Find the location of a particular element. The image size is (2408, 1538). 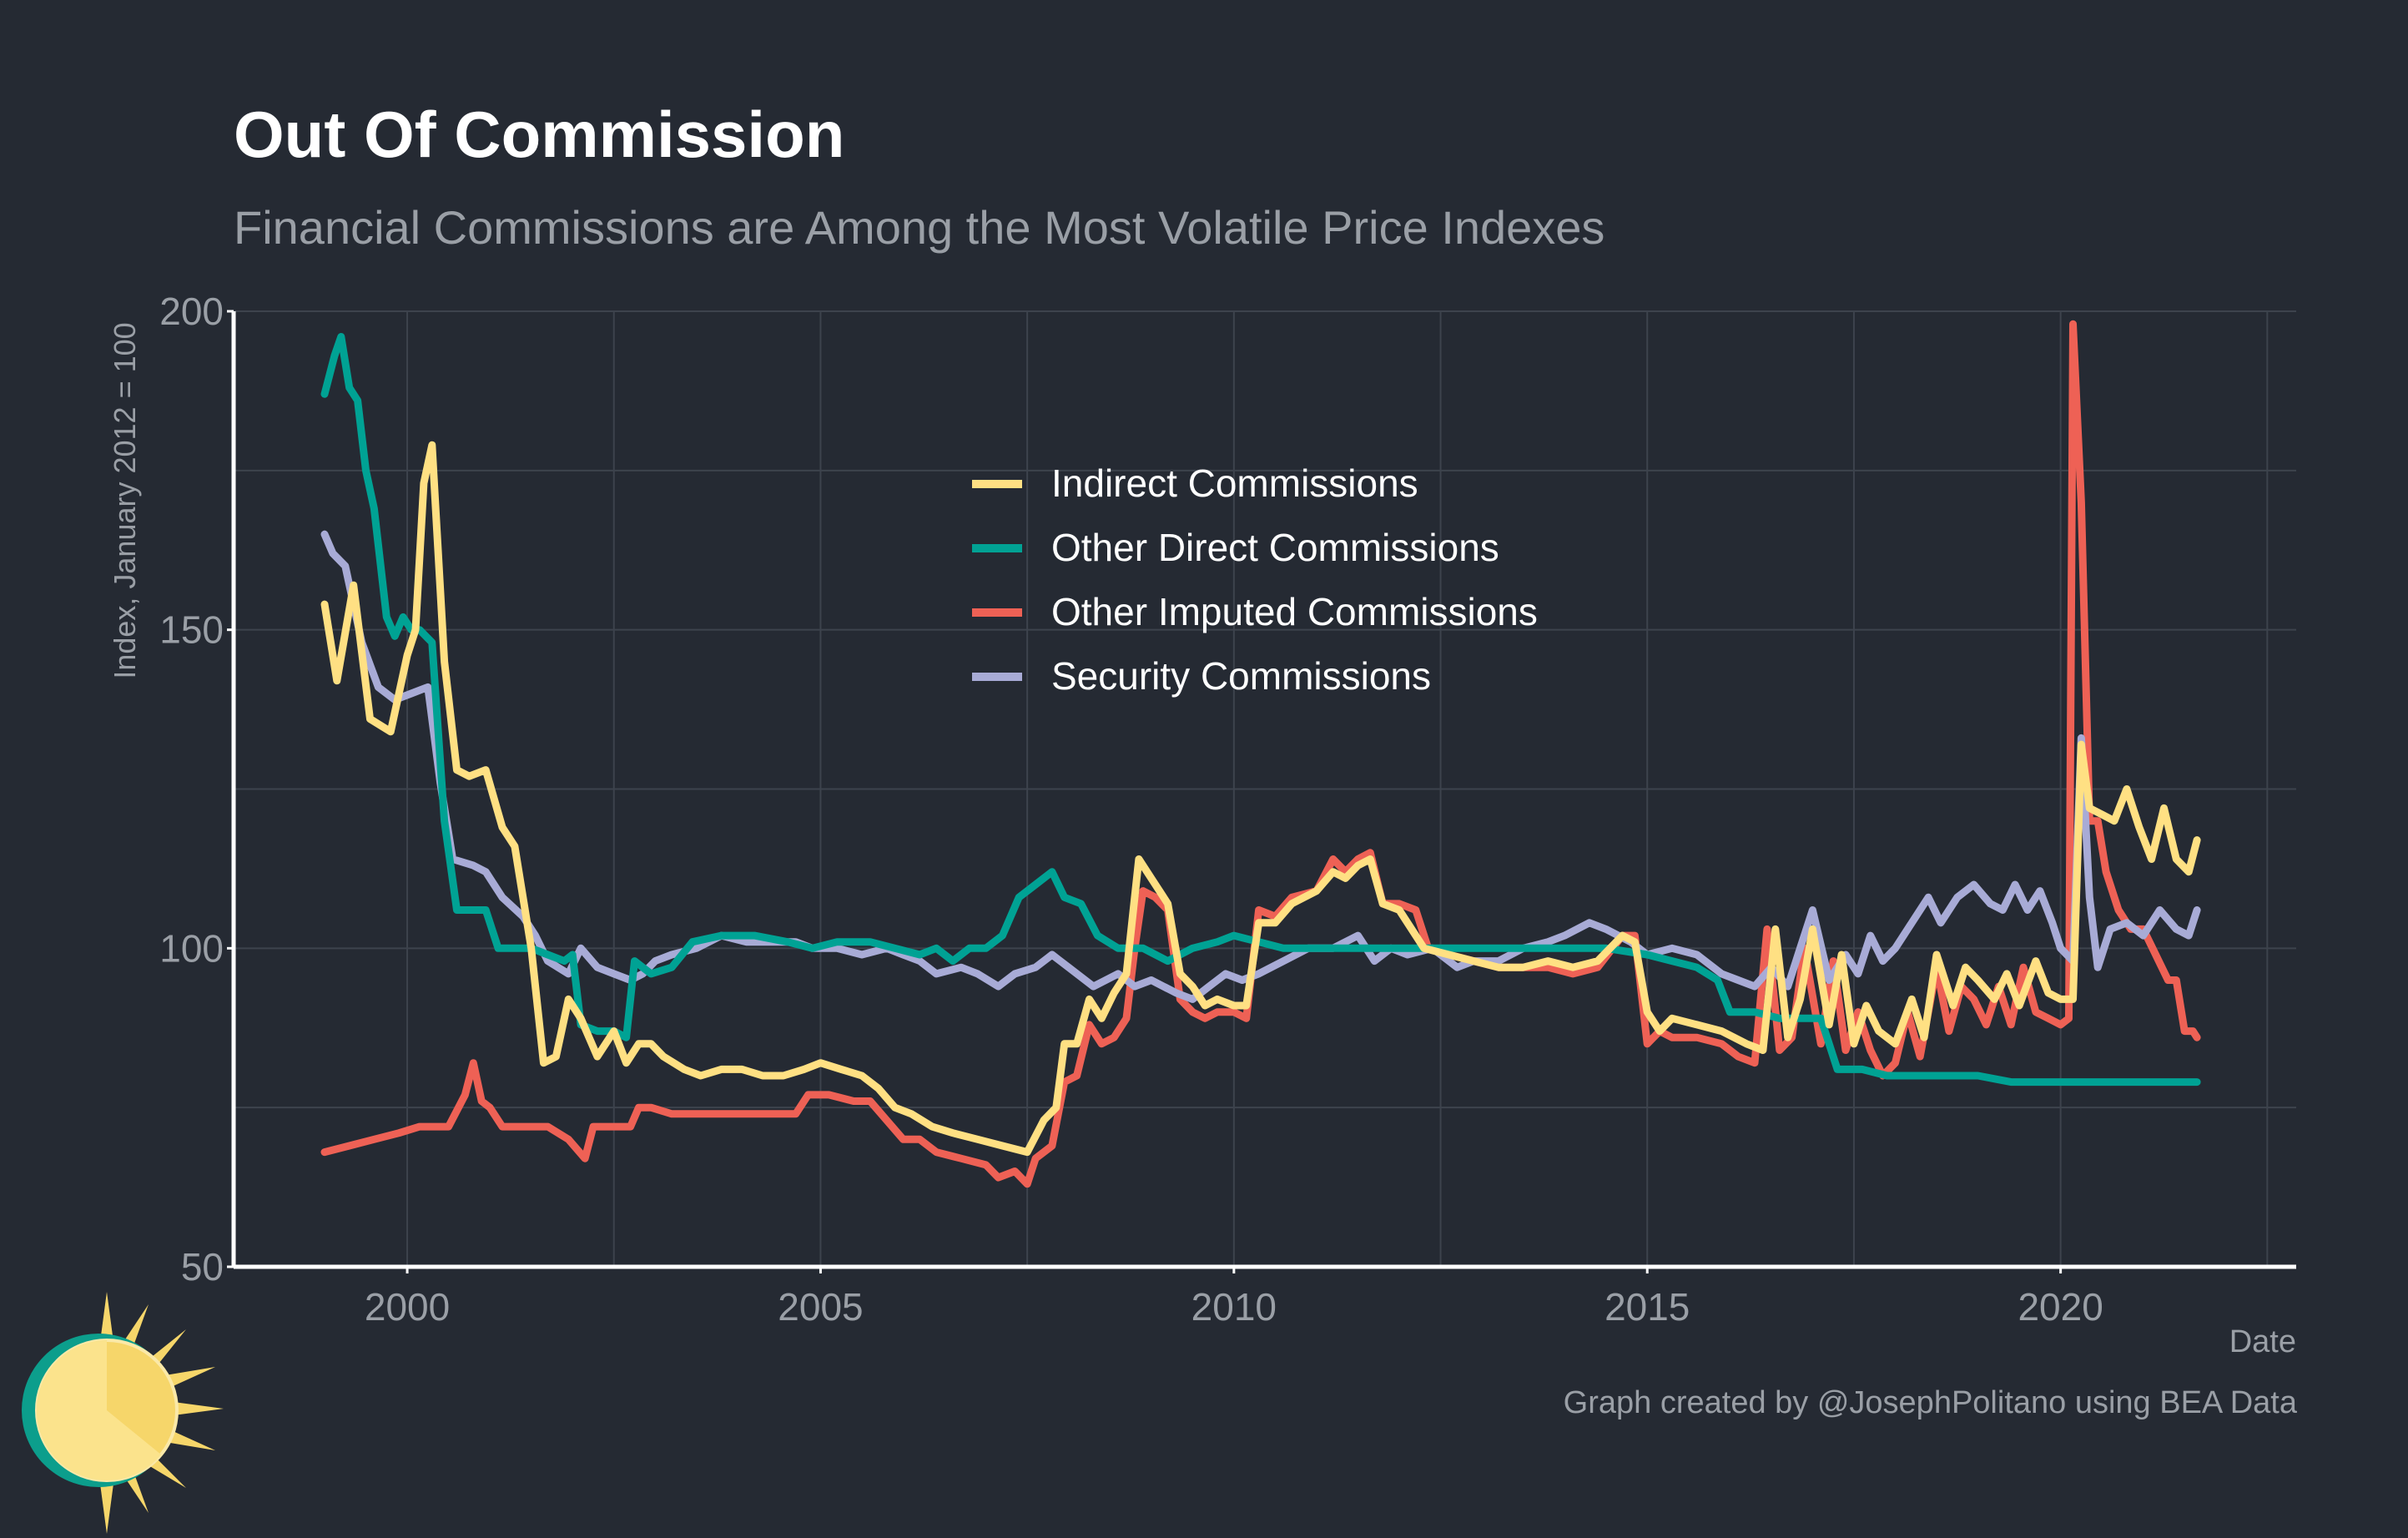

legend-label: Other Imputed Commissions is located at coordinates (1294, 611).